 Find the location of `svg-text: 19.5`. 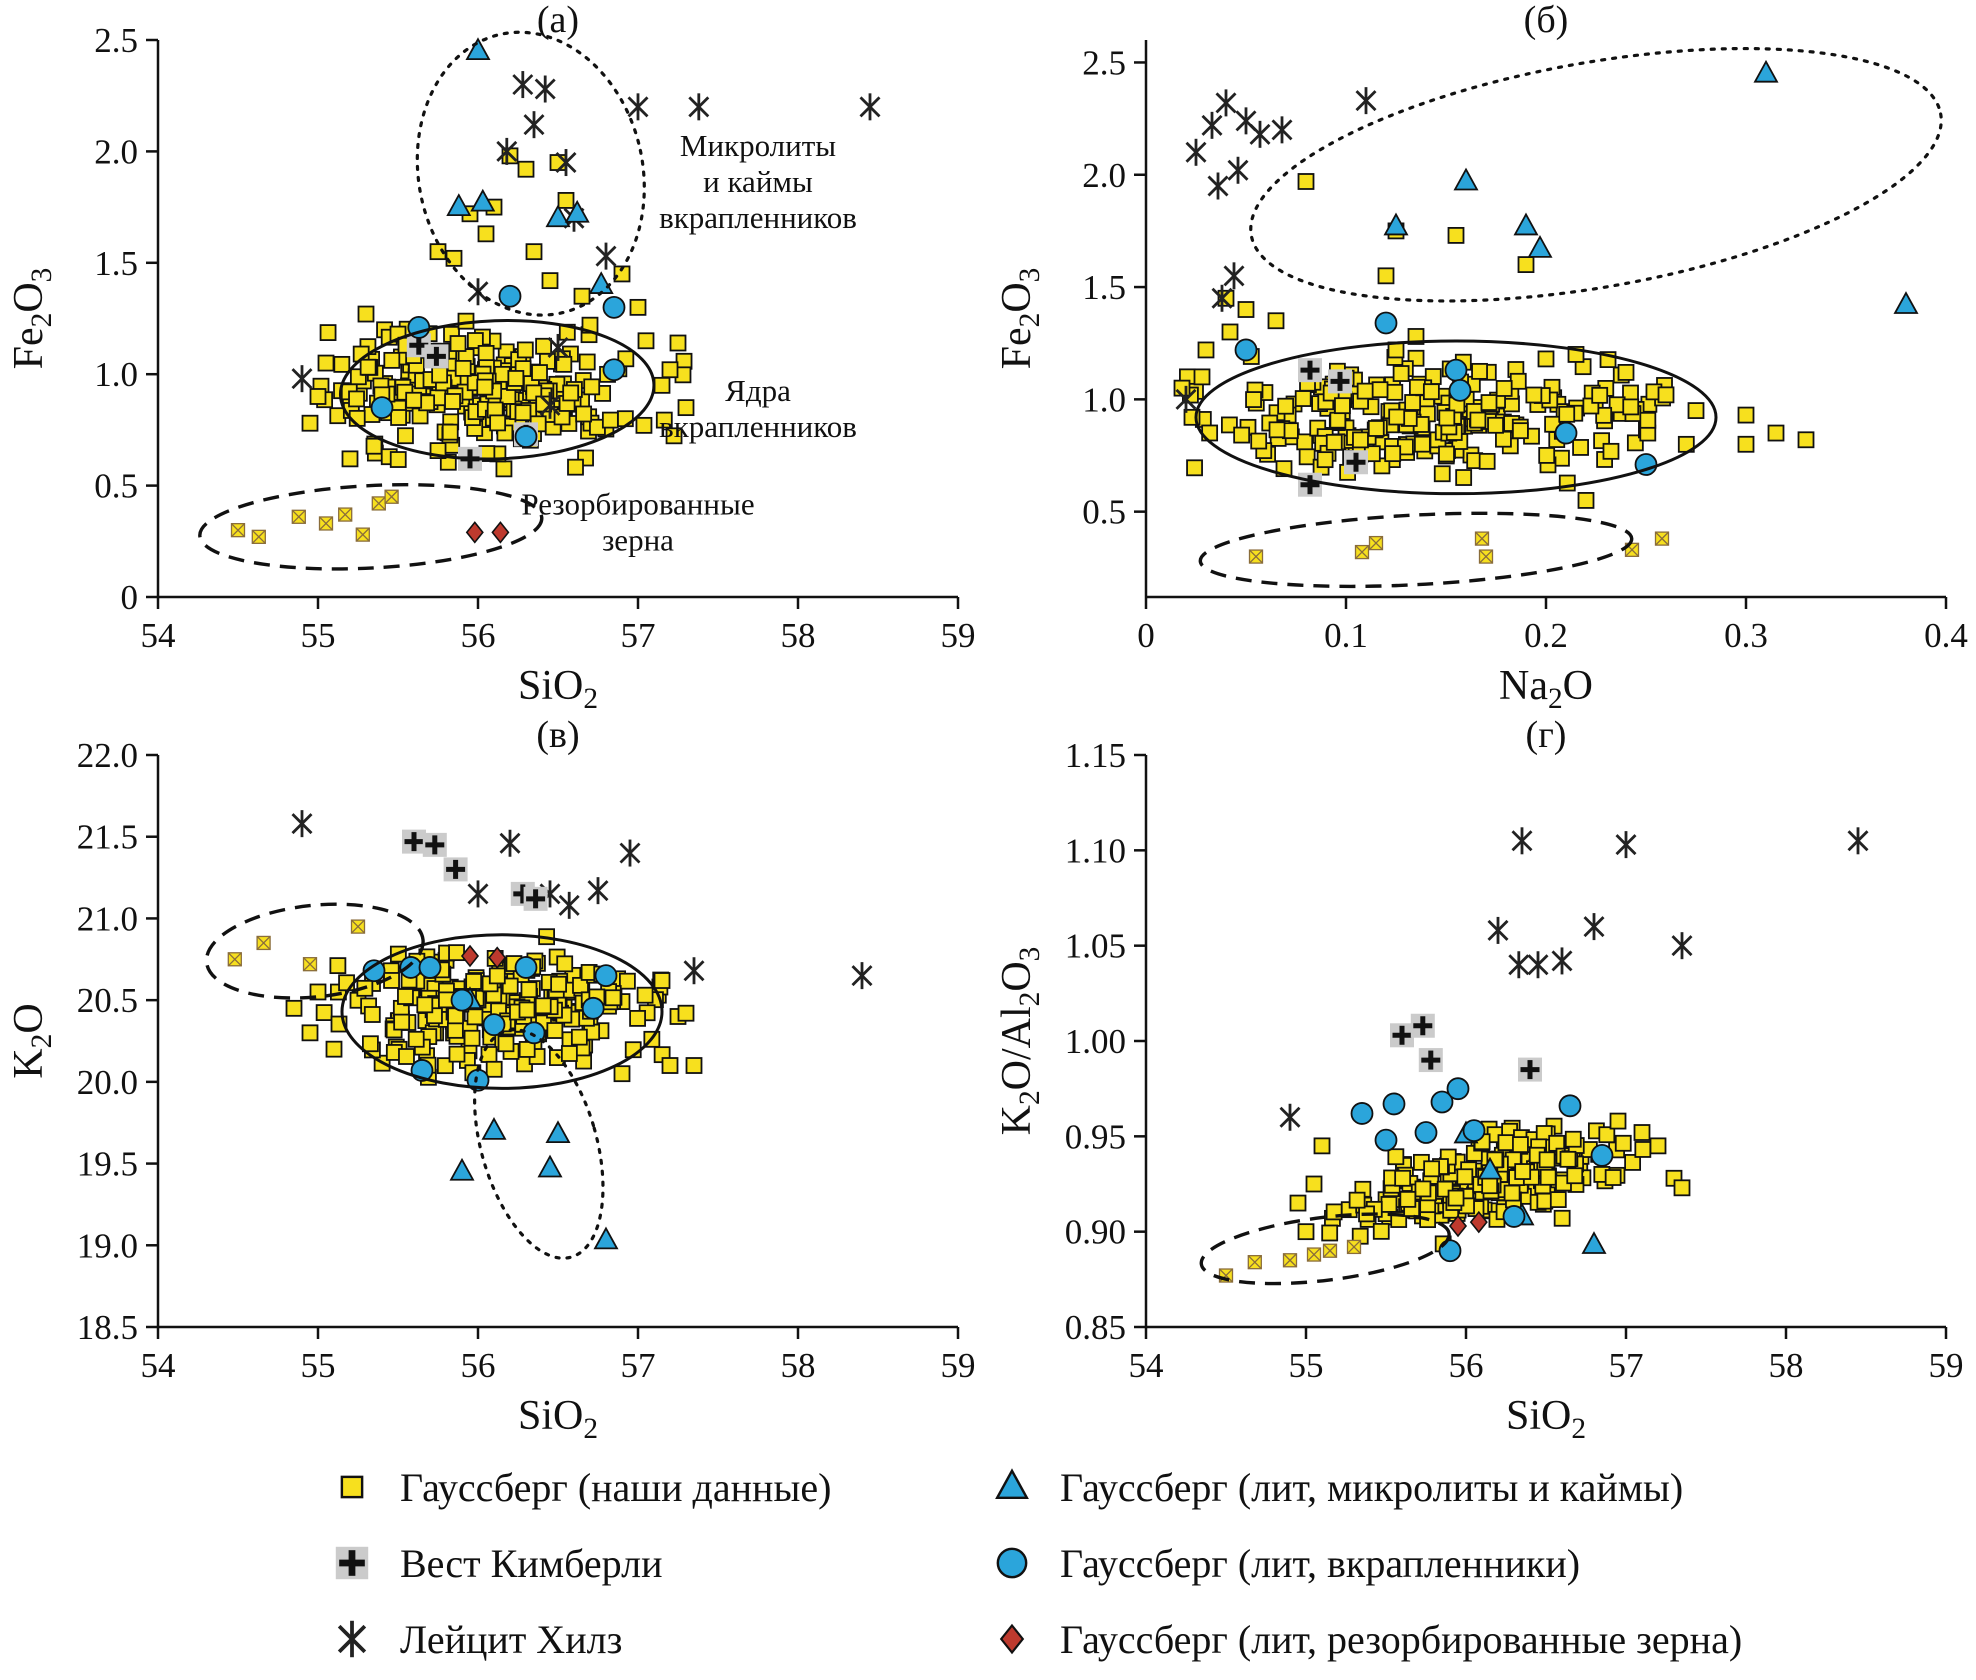

svg-text: 19.5 is located at coordinates (107, 1164).